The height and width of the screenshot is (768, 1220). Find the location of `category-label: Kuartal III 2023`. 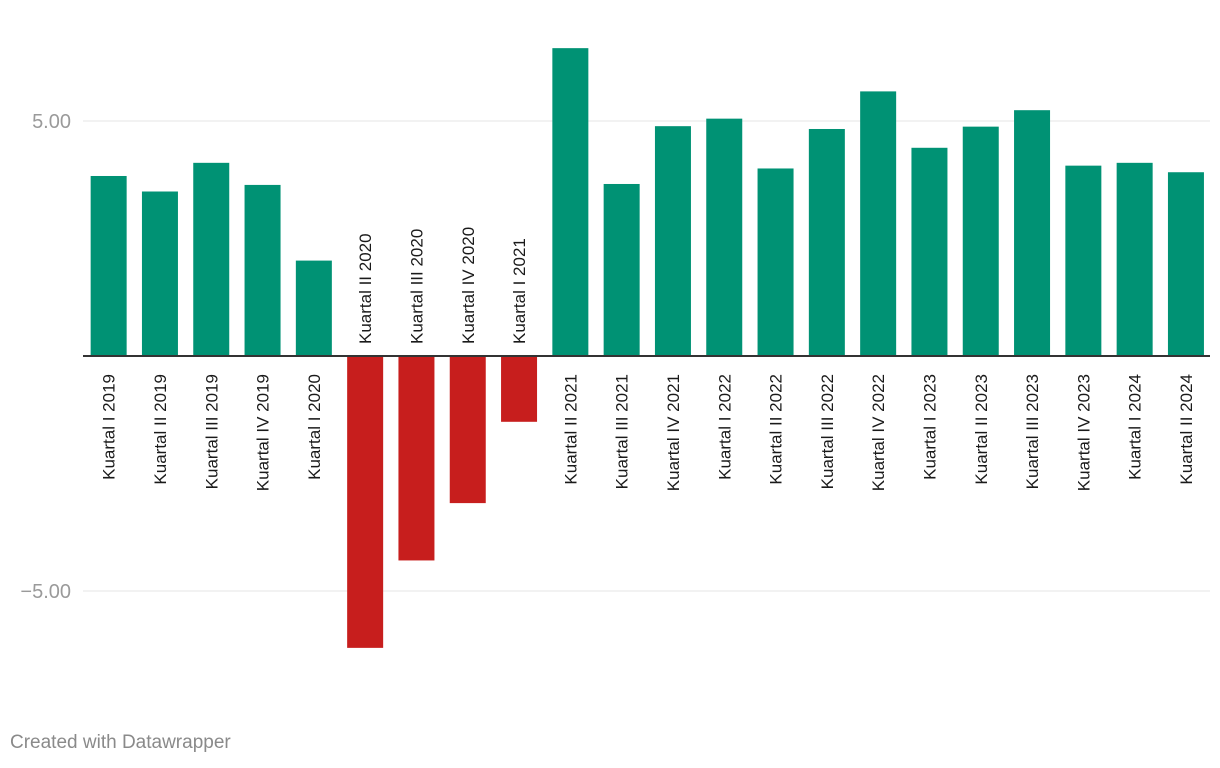

category-label: Kuartal III 2023 is located at coordinates (1032, 431).